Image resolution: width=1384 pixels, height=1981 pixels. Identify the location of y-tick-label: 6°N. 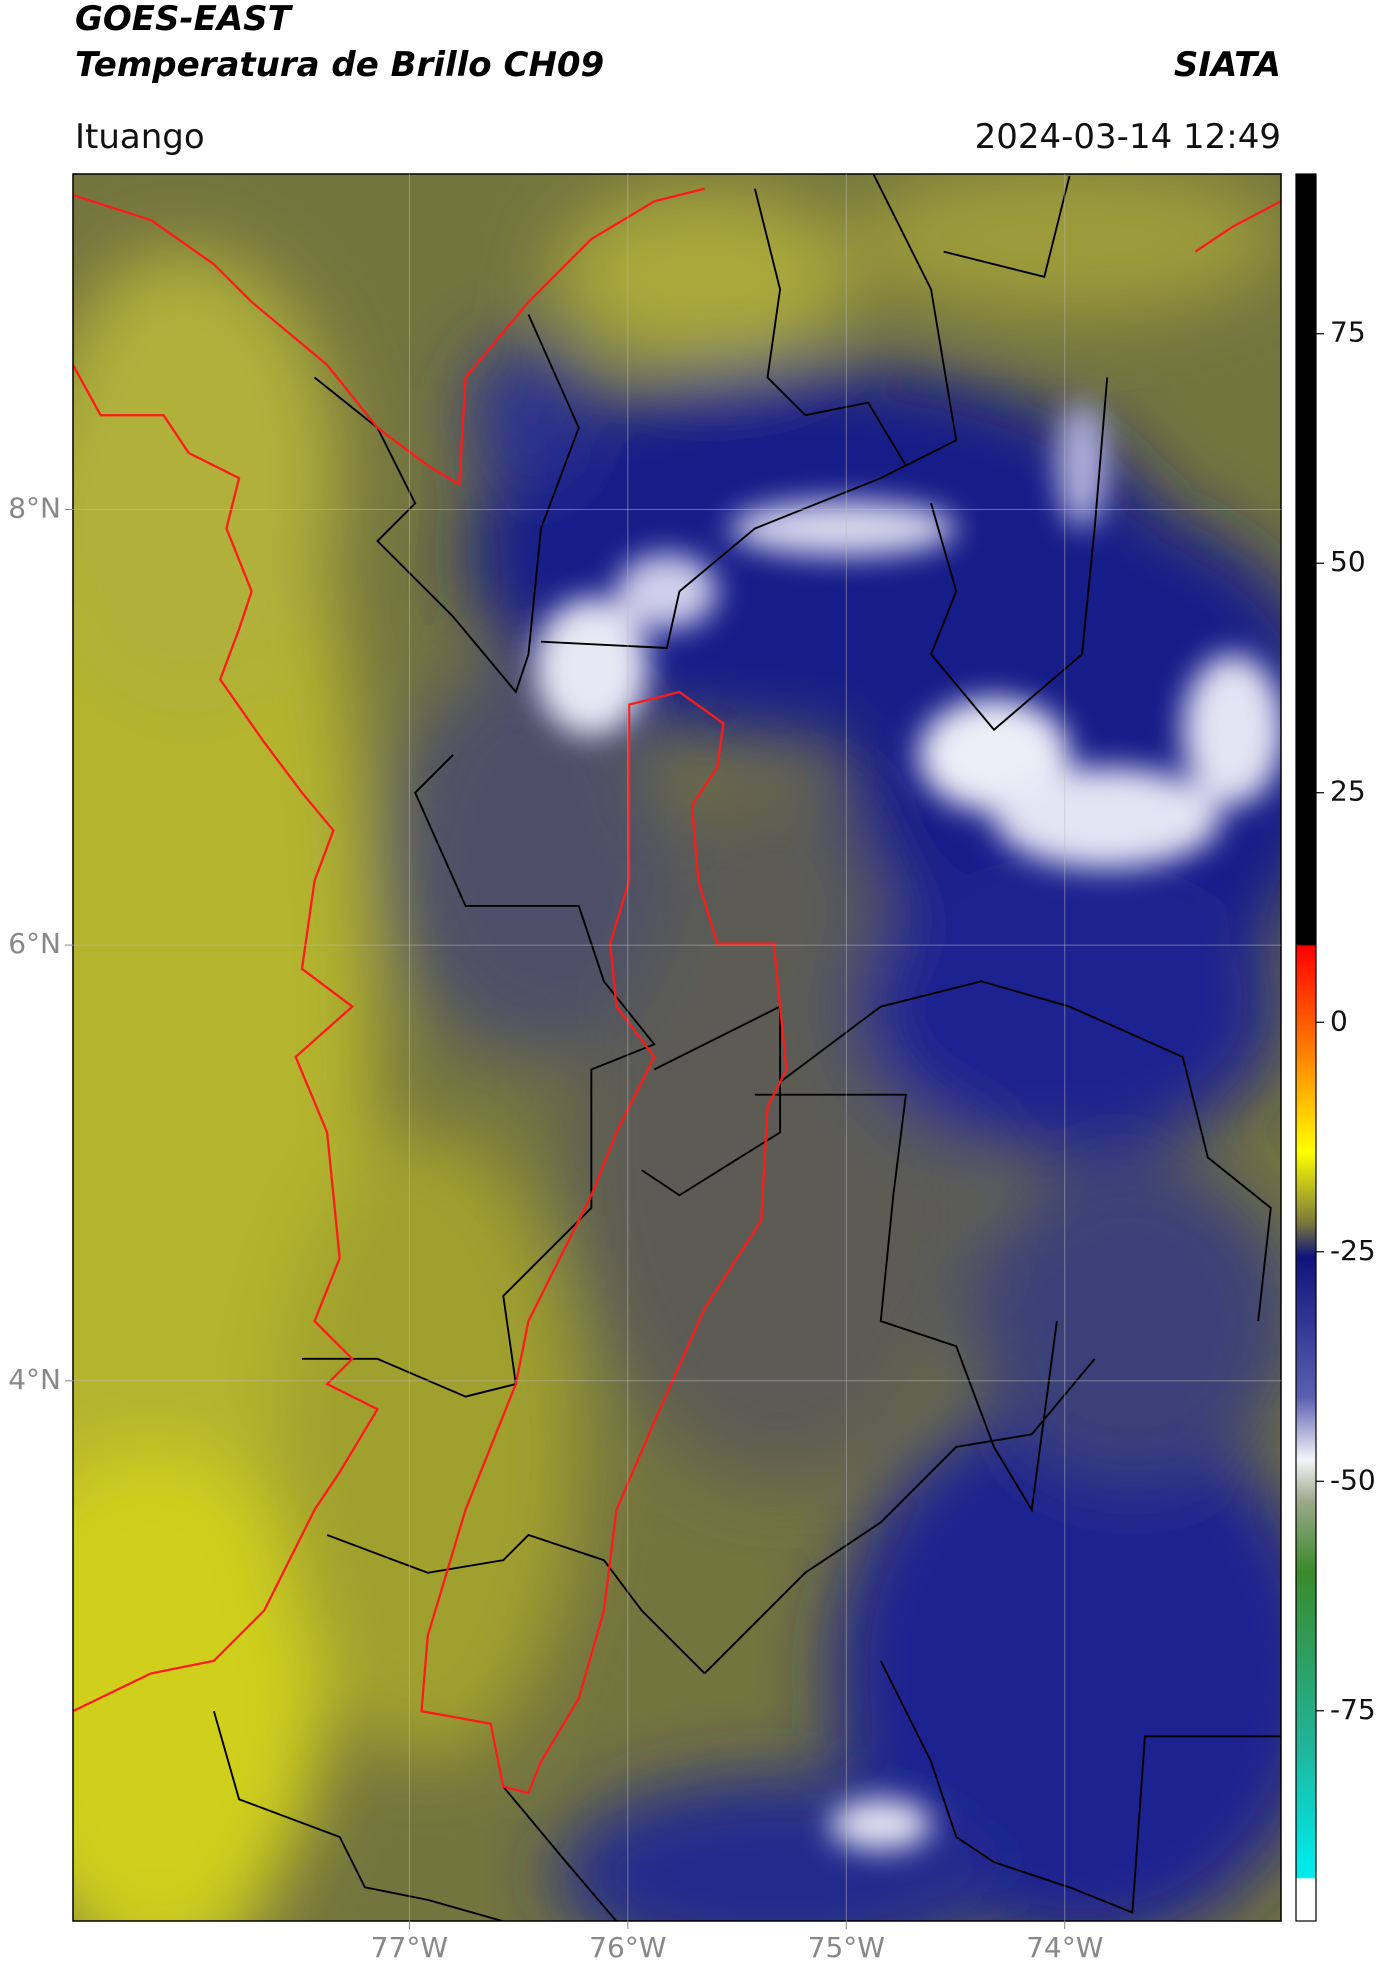
(34, 943).